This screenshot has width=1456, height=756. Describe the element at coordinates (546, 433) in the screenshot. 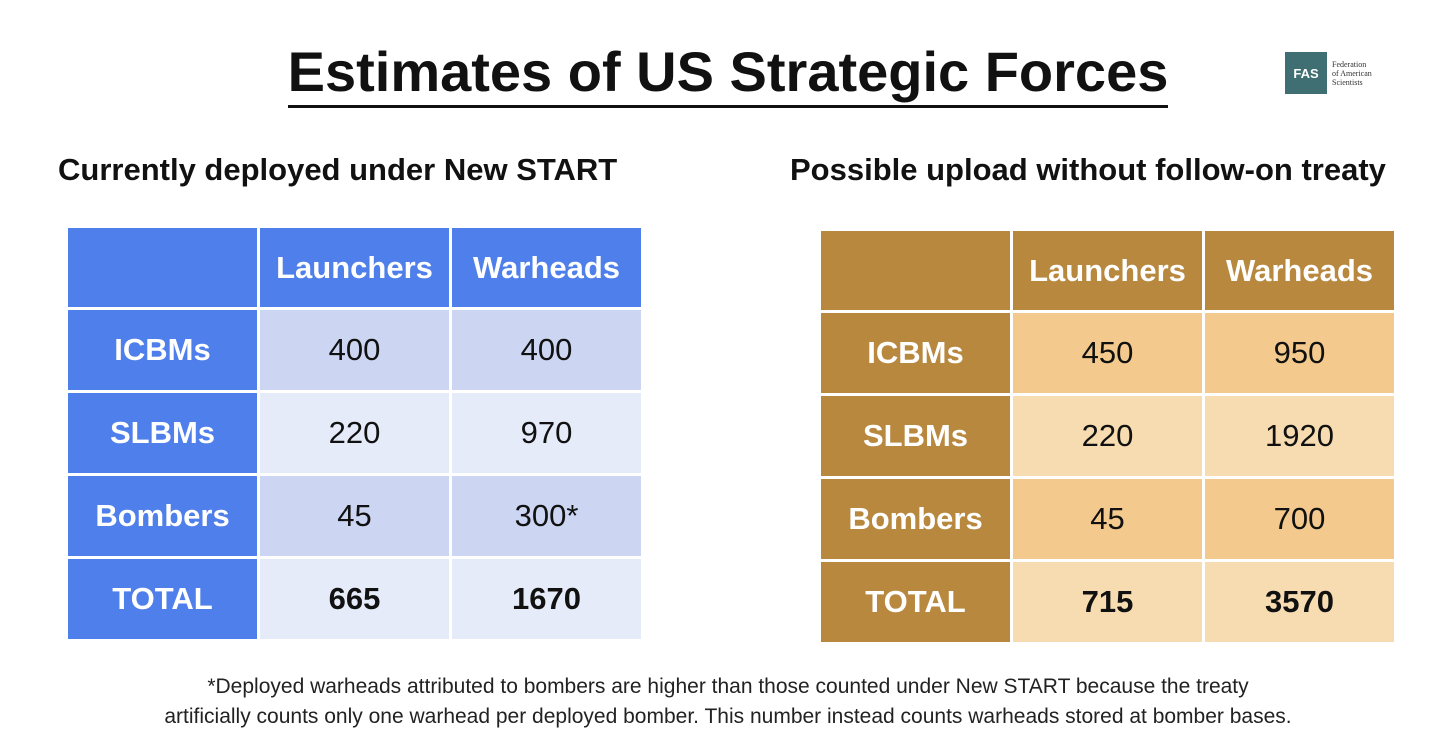

I see `value-cell: 970` at that location.